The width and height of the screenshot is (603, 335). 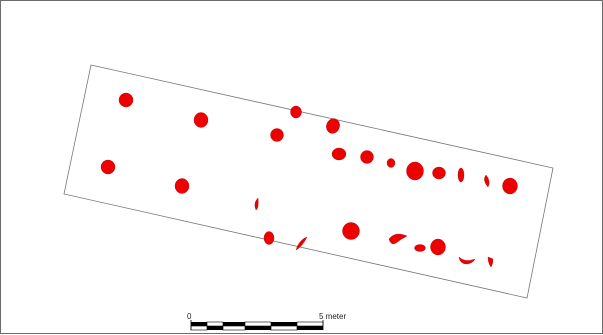 What do you see at coordinates (332, 316) in the screenshot?
I see `scale-end-label: 5 meter` at bounding box center [332, 316].